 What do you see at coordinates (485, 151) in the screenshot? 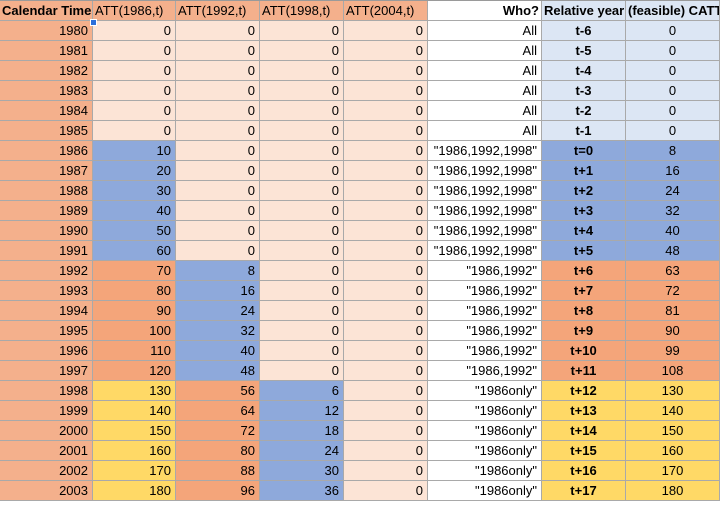
I see `who-cell: "1986,1992,1998"` at bounding box center [485, 151].